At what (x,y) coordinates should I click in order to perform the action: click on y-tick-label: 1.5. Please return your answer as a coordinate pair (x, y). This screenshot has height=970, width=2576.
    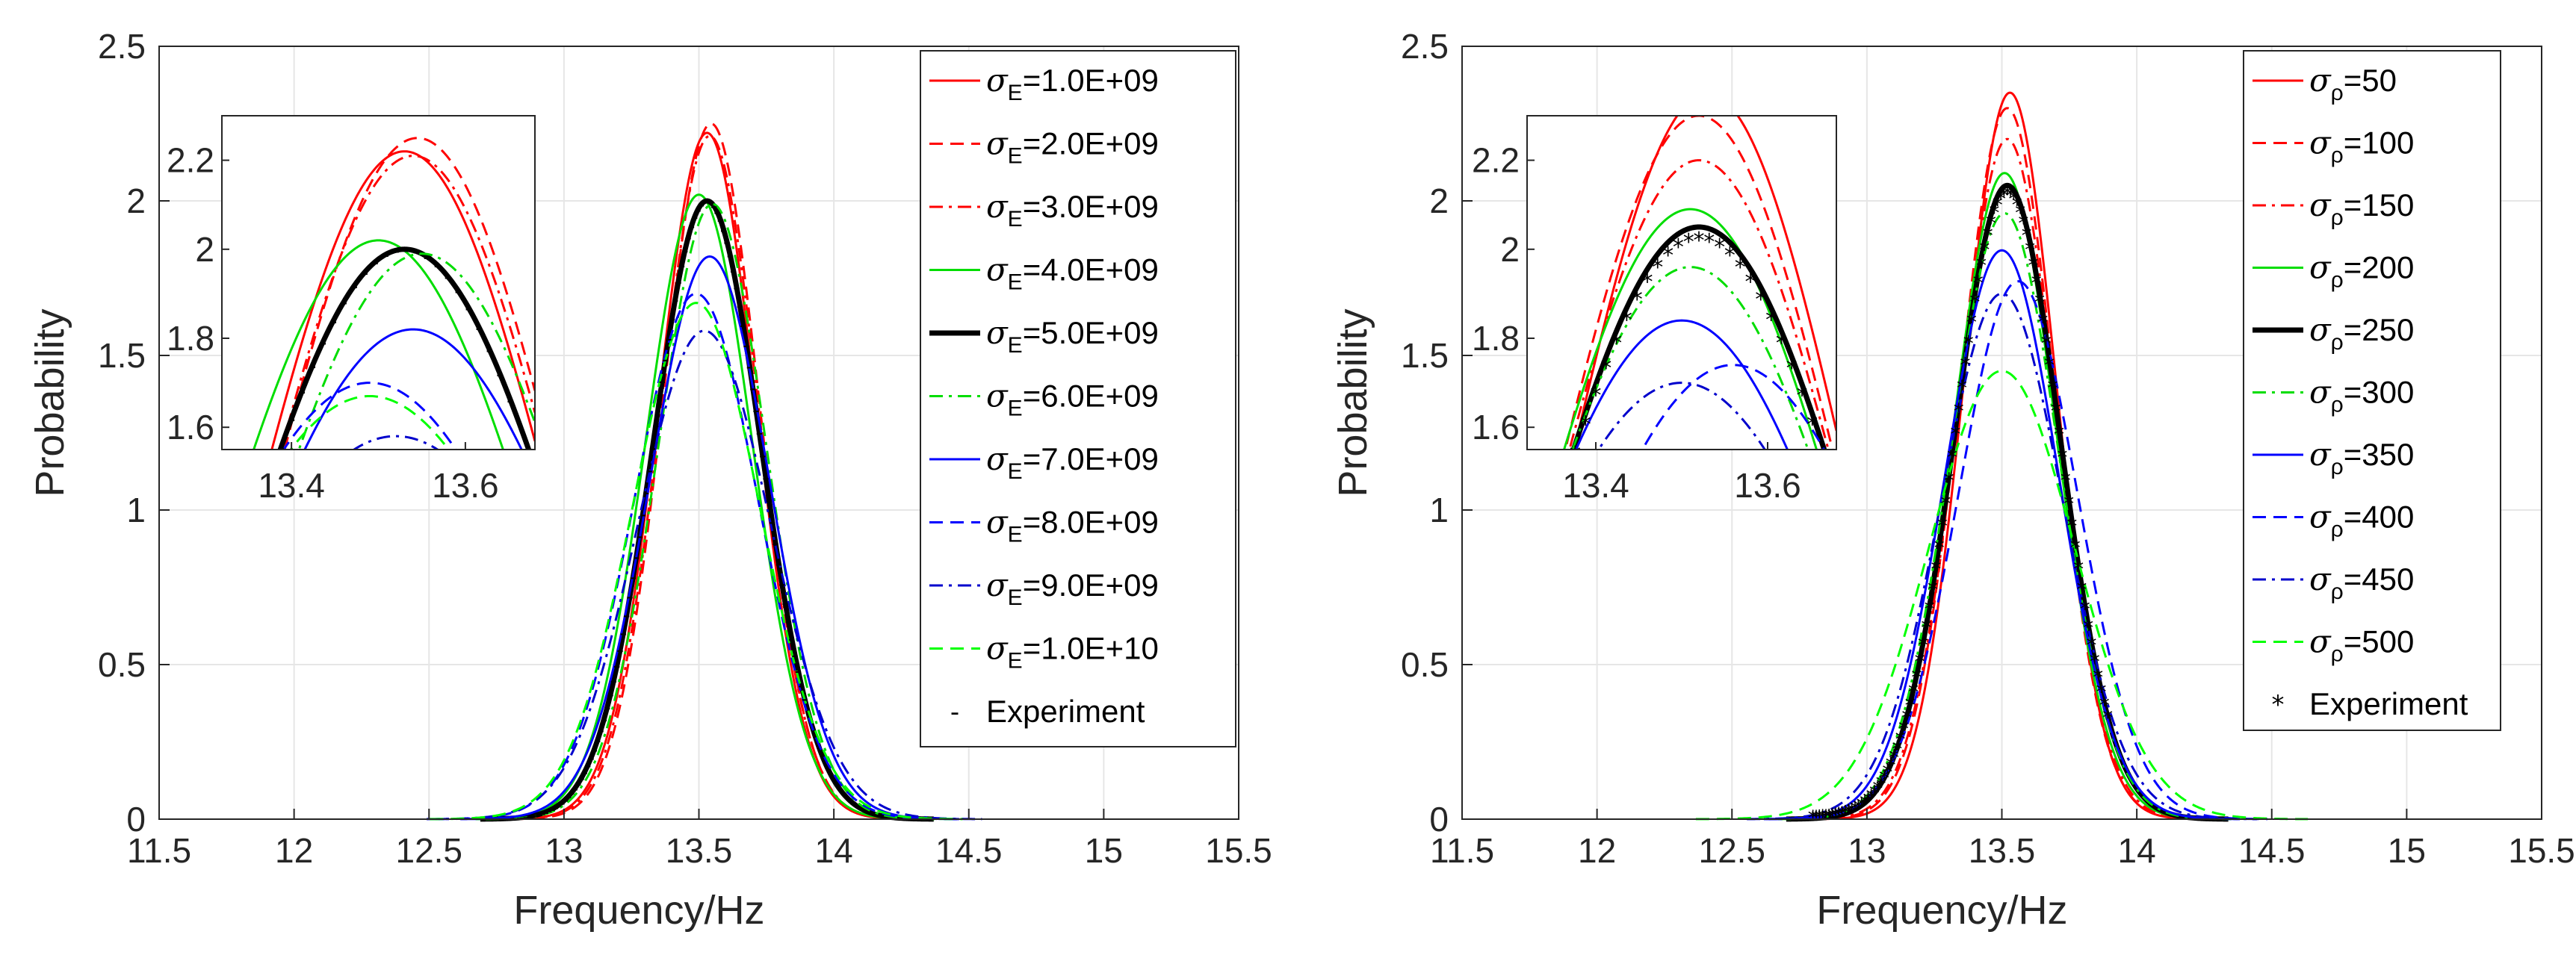
    Looking at the image, I should click on (122, 355).